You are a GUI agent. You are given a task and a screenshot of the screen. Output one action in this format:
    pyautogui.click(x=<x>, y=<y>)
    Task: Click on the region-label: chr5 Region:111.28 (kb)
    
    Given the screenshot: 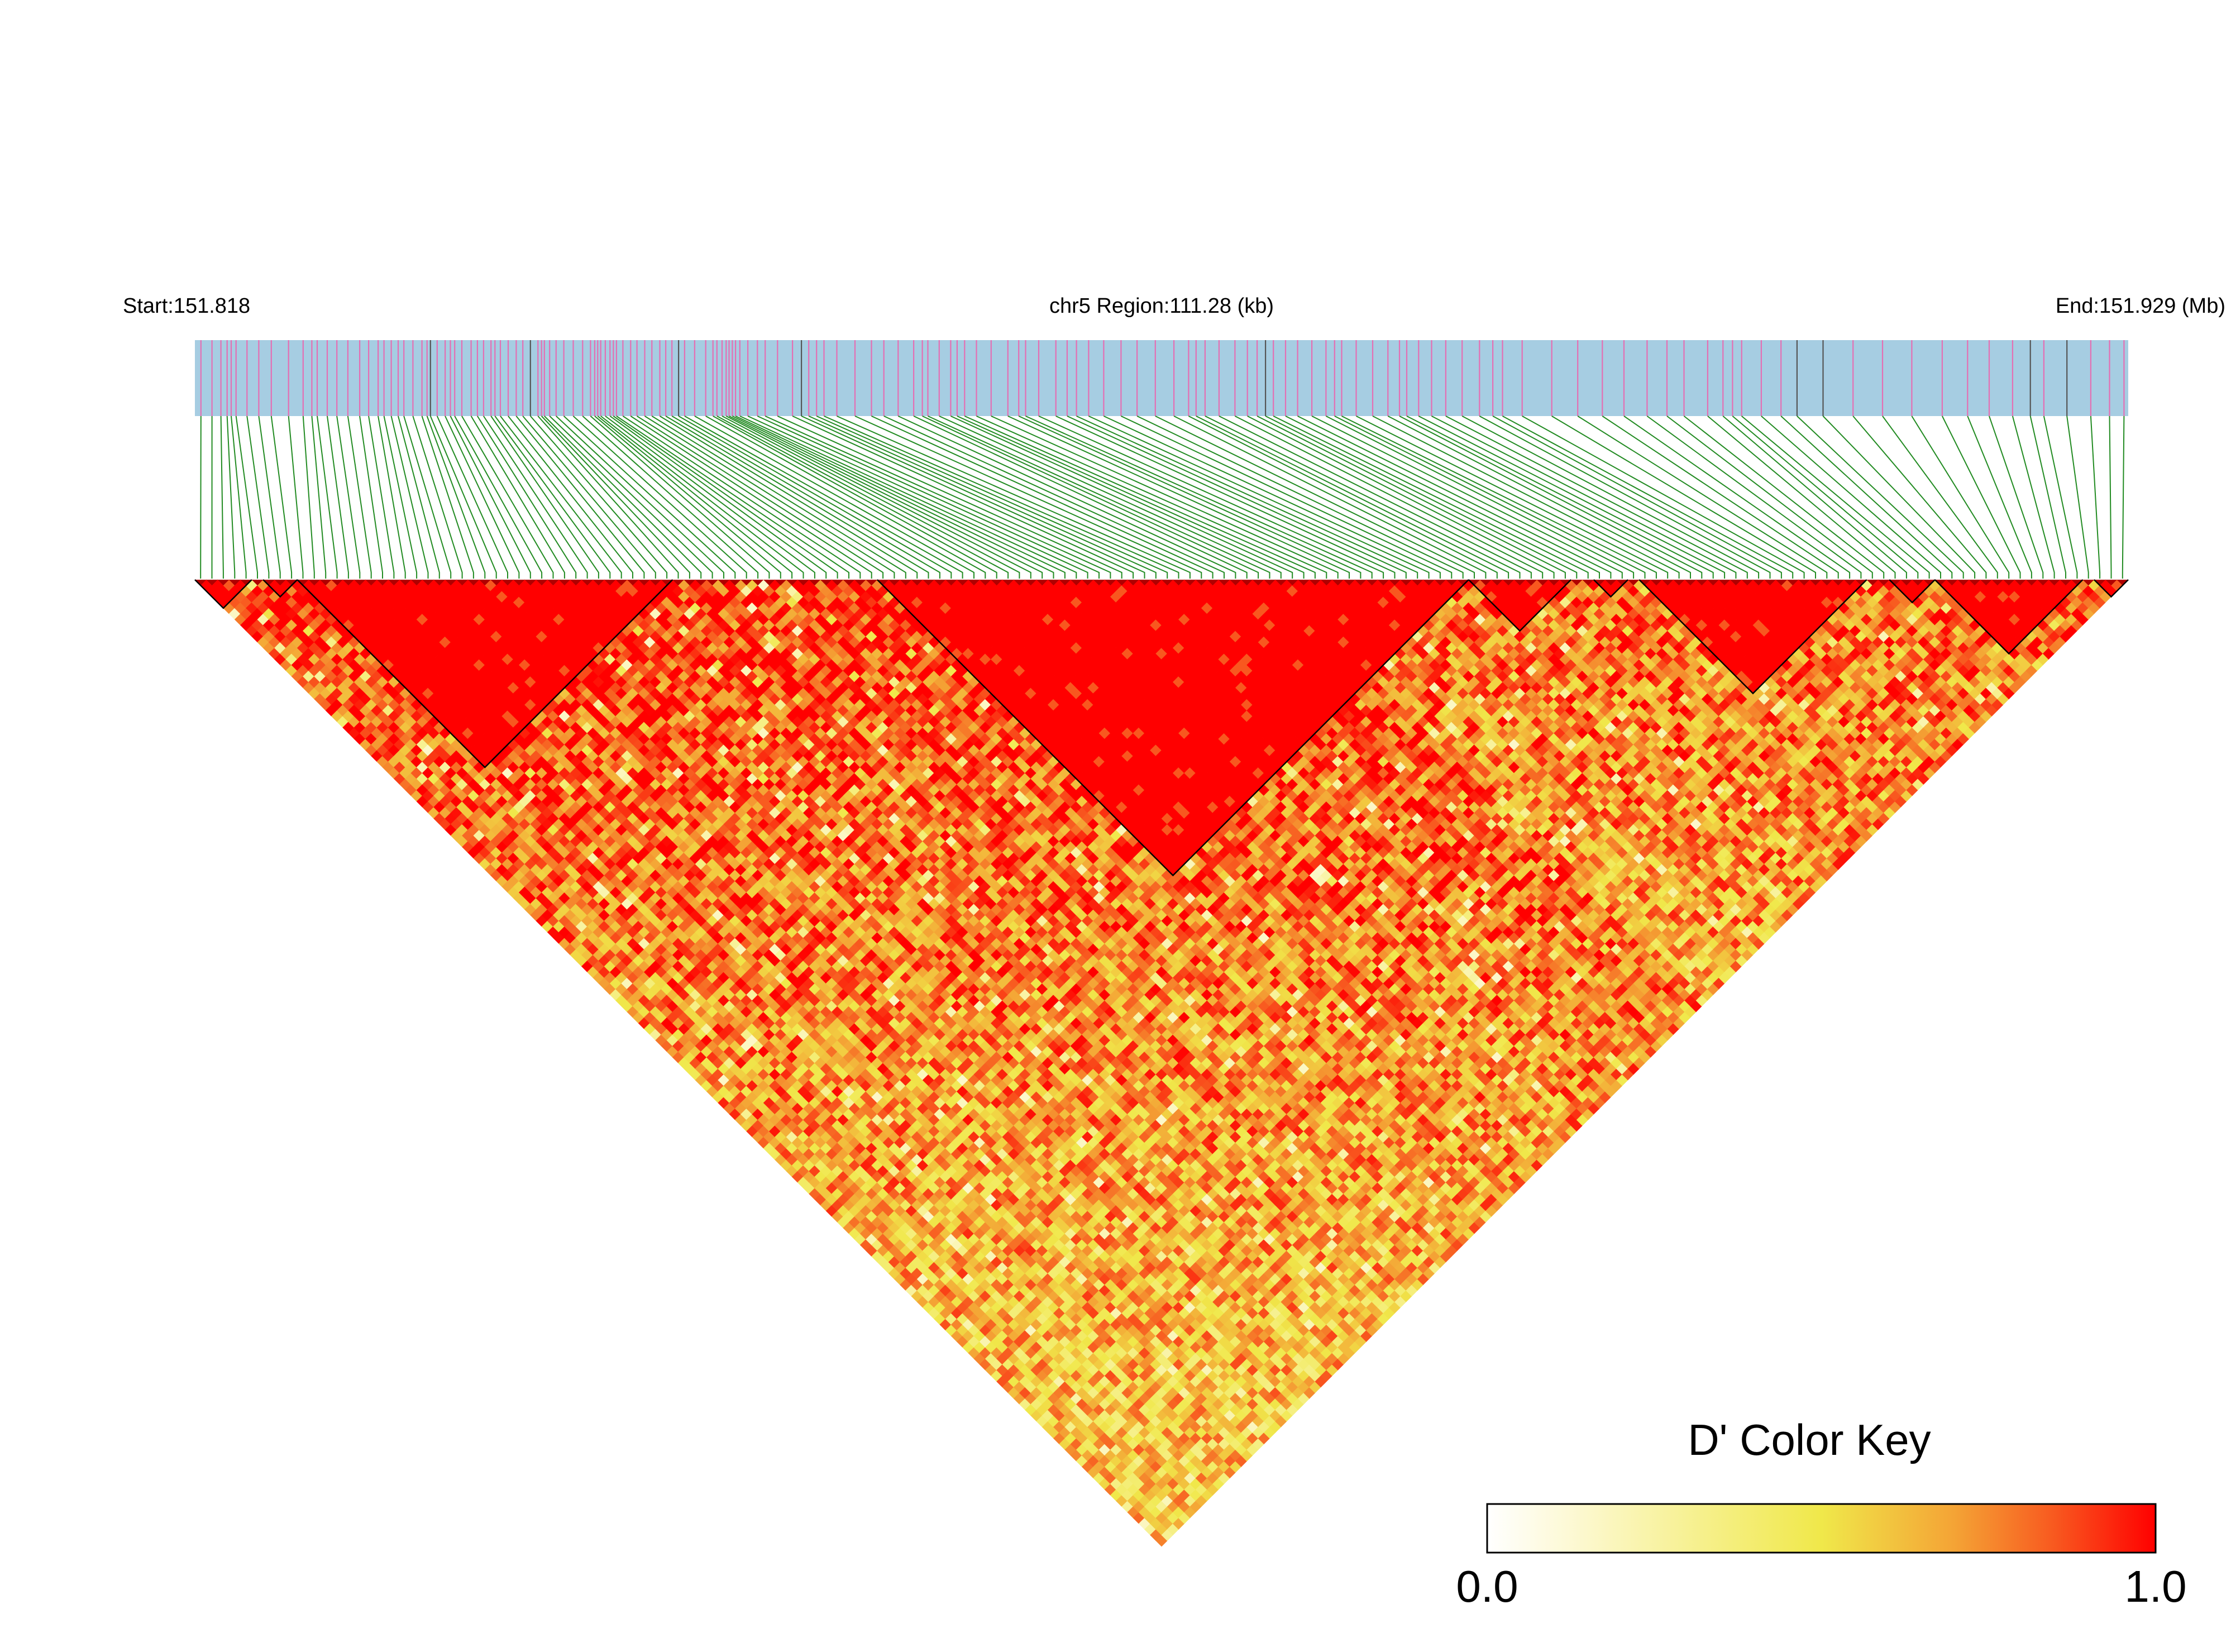 What is the action you would take?
    pyautogui.click(x=1161, y=306)
    